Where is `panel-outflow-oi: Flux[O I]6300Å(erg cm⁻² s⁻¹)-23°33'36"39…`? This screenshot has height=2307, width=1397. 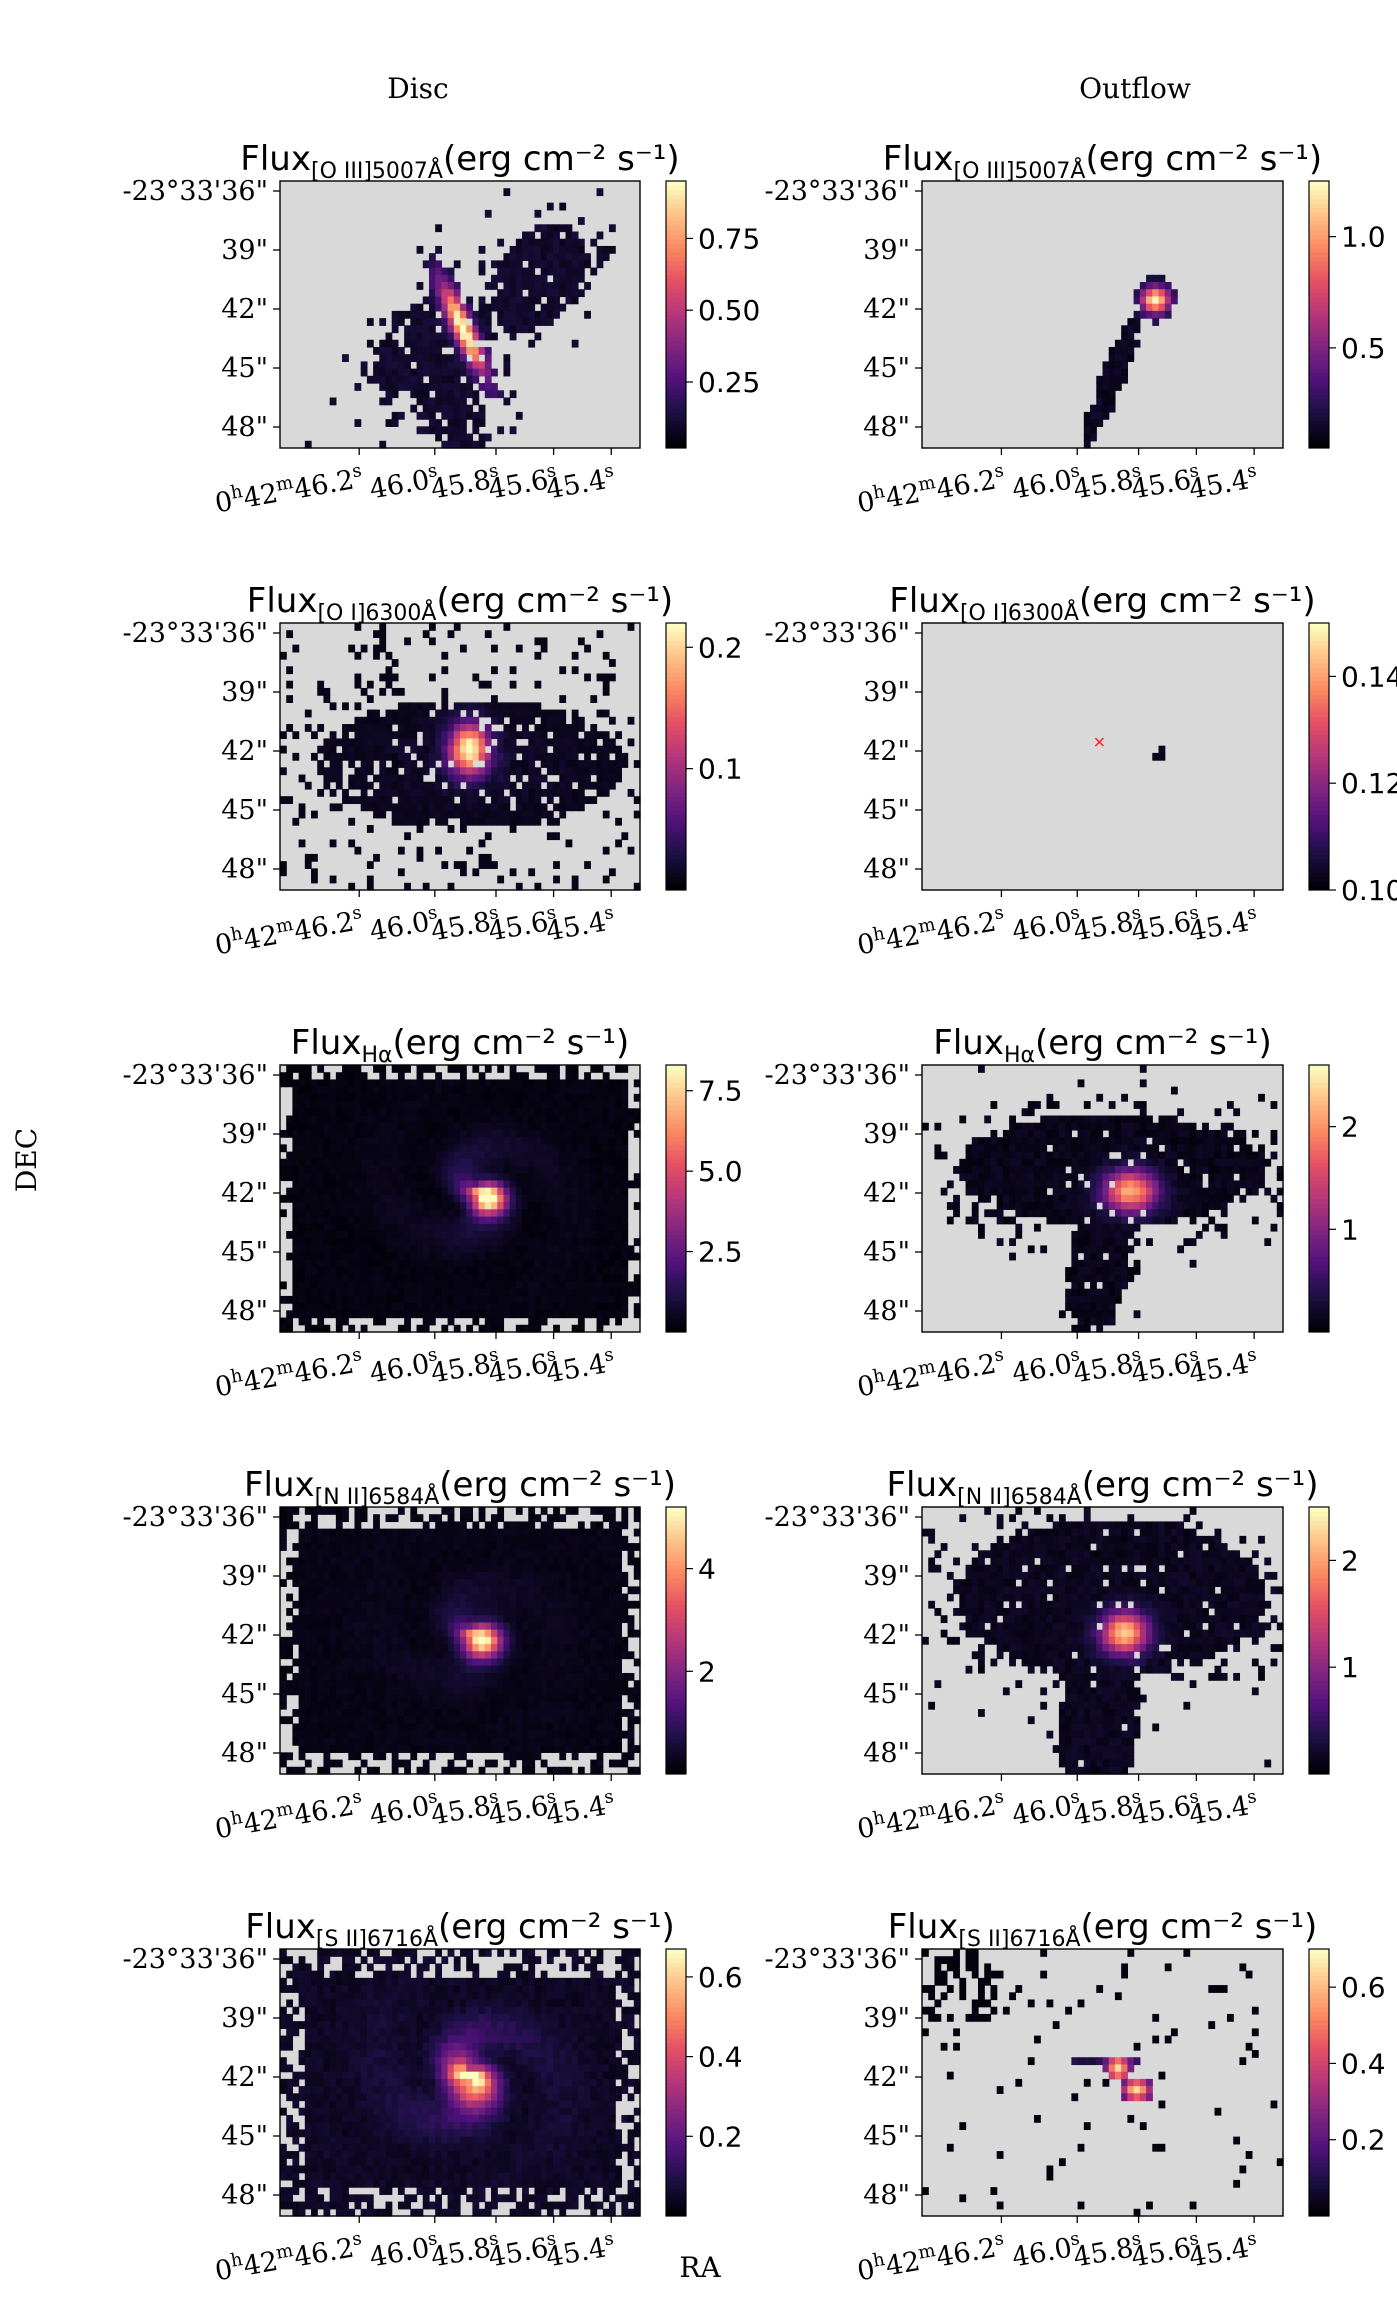 panel-outflow-oi: Flux[O I]6300Å(erg cm⁻² s⁻¹)-23°33'36"39… is located at coordinates (1080, 771).